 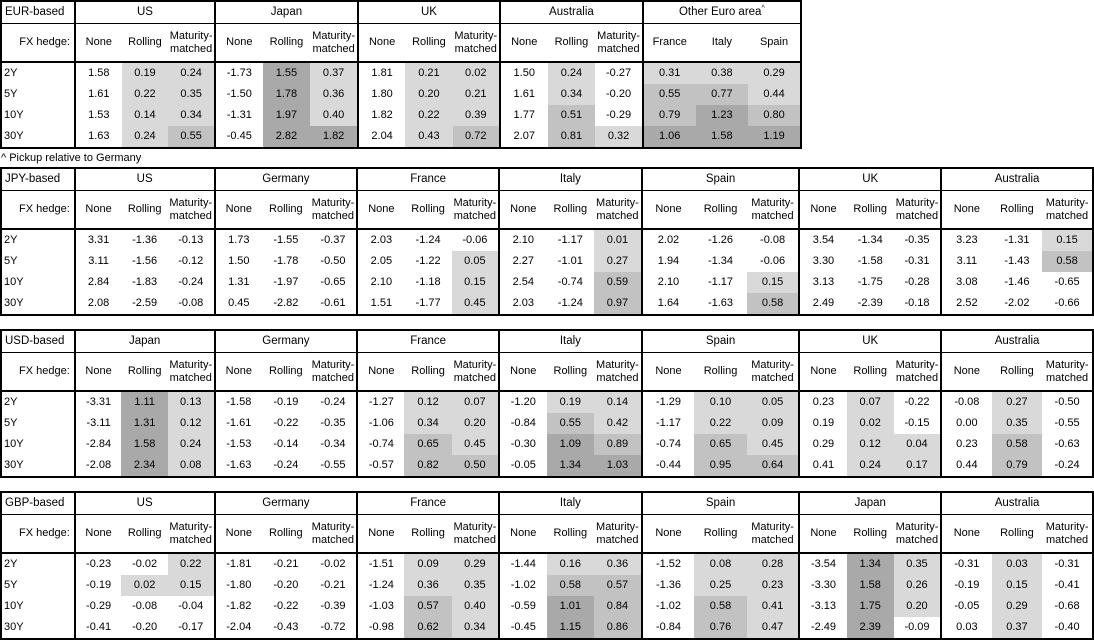 I want to click on value-cell: 1.01, so click(x=570, y=606).